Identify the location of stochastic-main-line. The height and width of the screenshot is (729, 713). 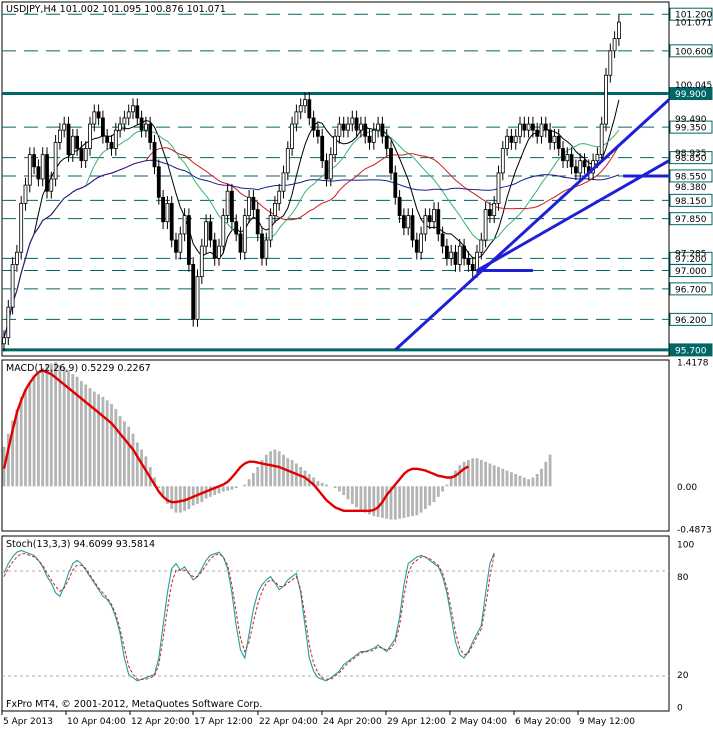
(249, 615).